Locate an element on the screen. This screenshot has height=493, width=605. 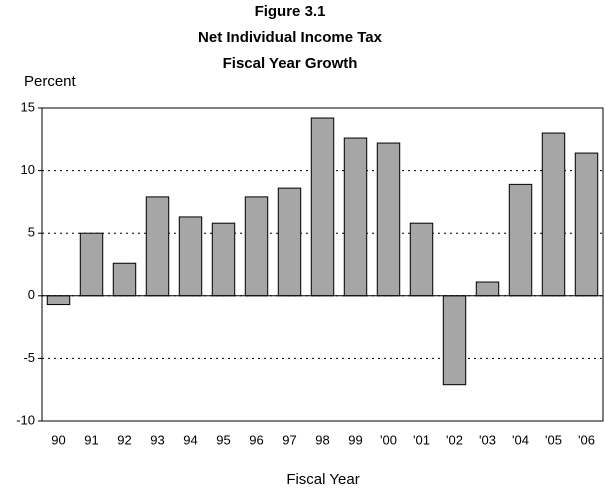
y-tick-label: 5 is located at coordinates (31, 232).